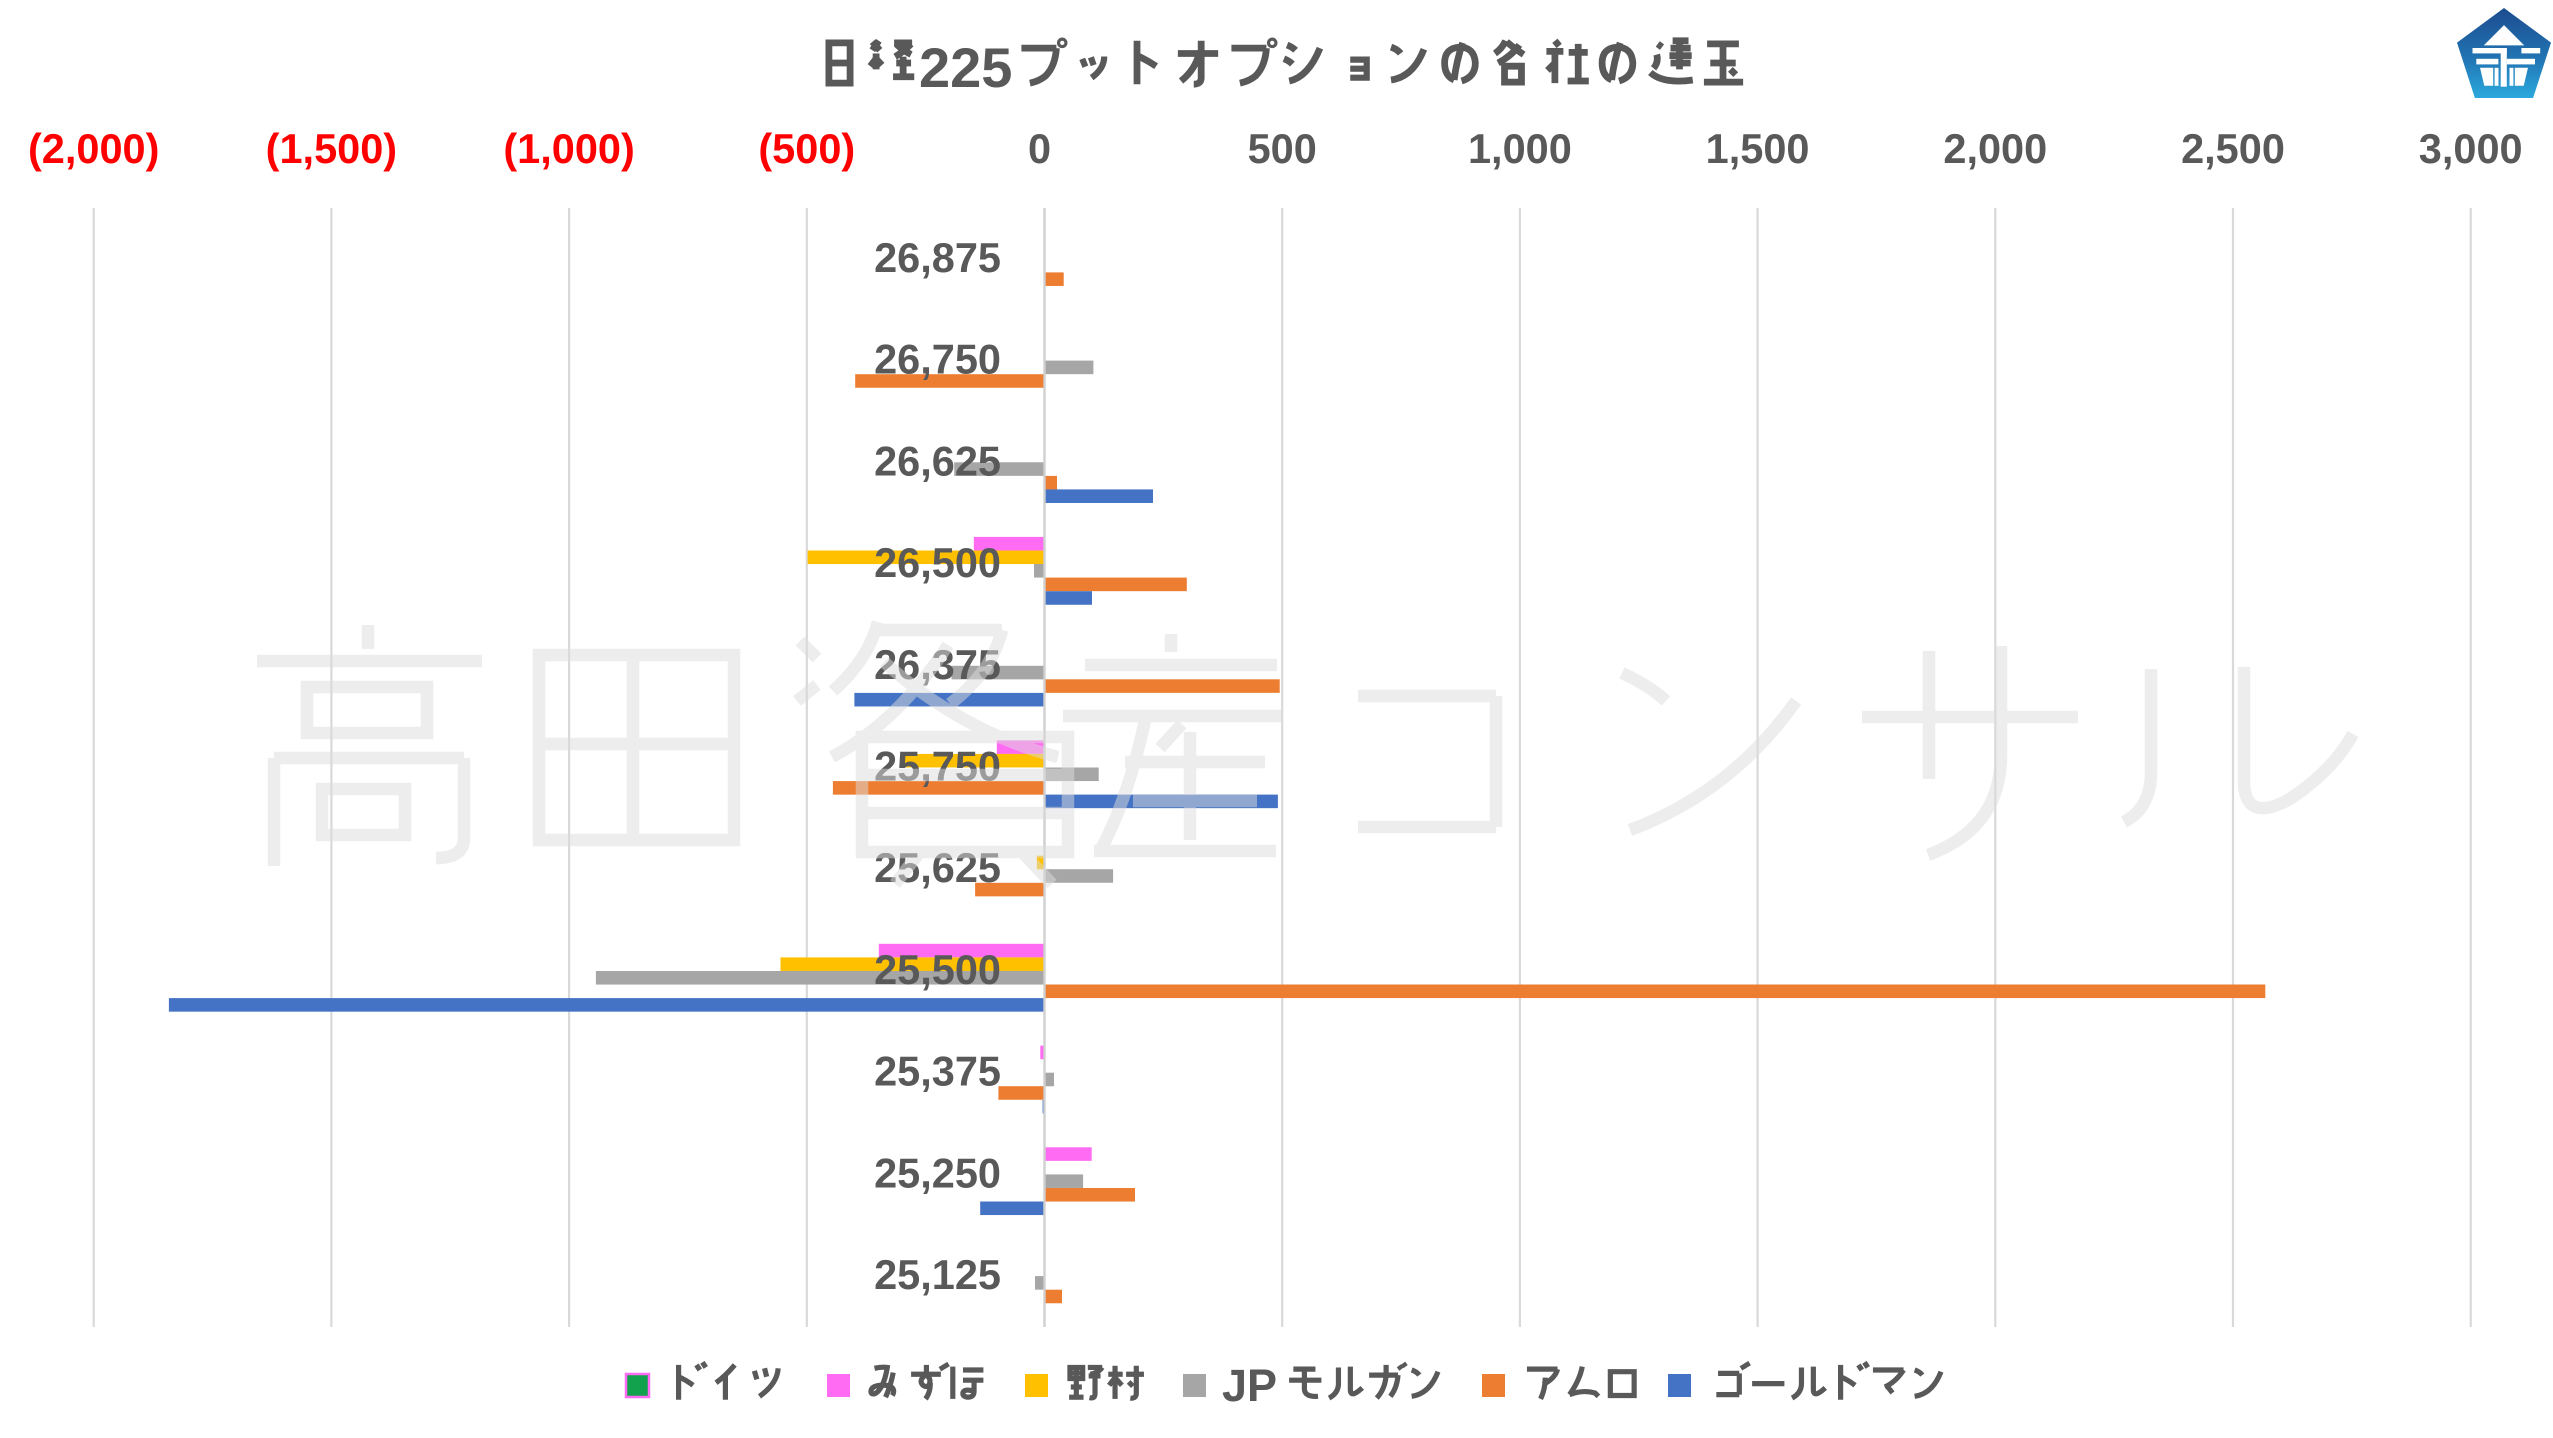 This screenshot has height=1438, width=2553. I want to click on svg-text: 1,000, so click(1520, 148).